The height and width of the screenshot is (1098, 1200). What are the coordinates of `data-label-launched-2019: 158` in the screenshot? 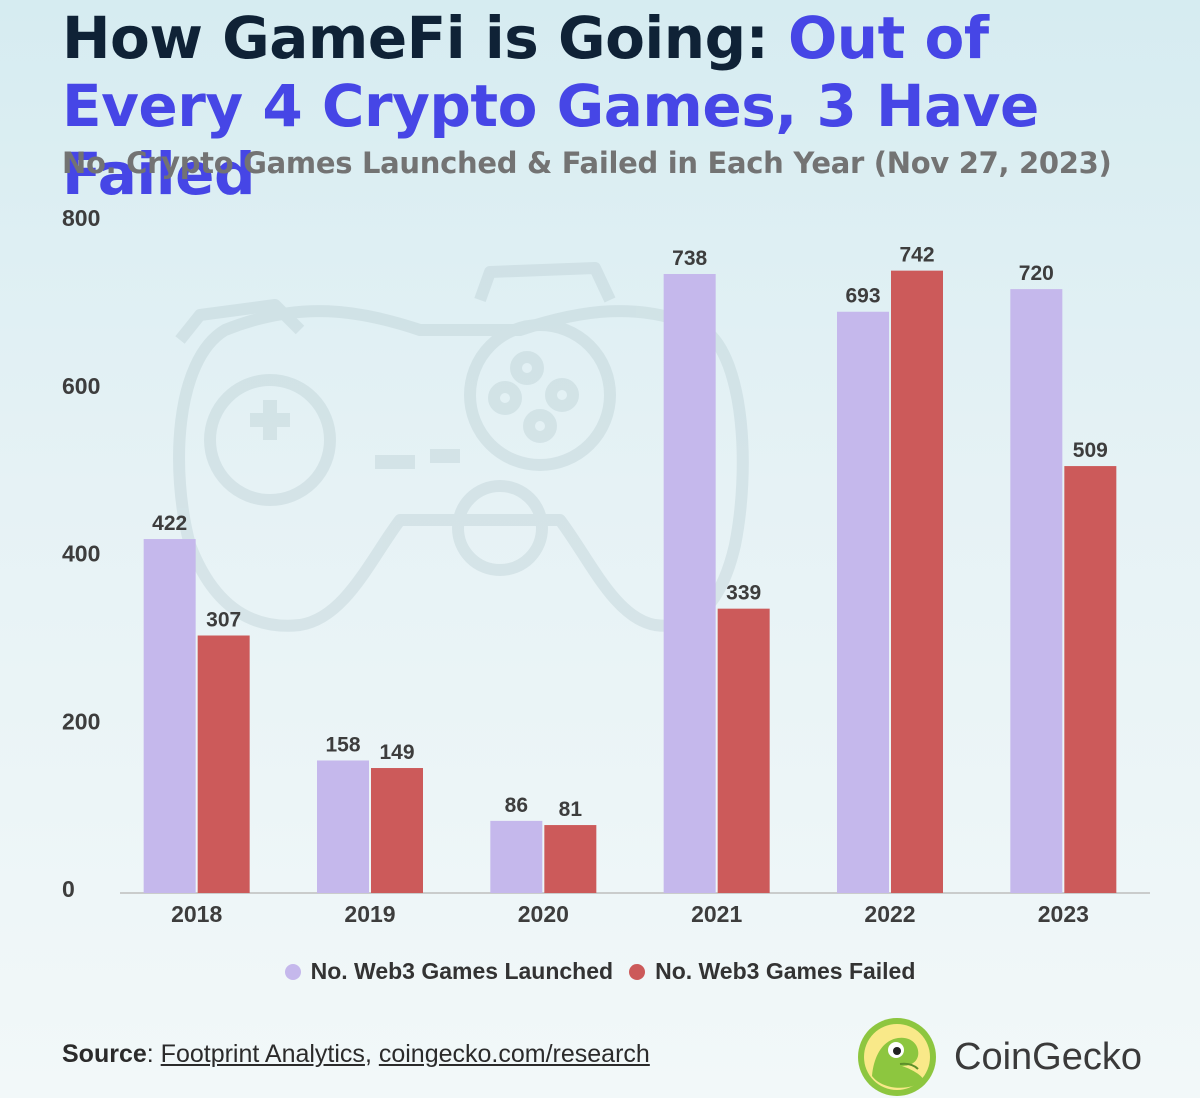 It's located at (342, 744).